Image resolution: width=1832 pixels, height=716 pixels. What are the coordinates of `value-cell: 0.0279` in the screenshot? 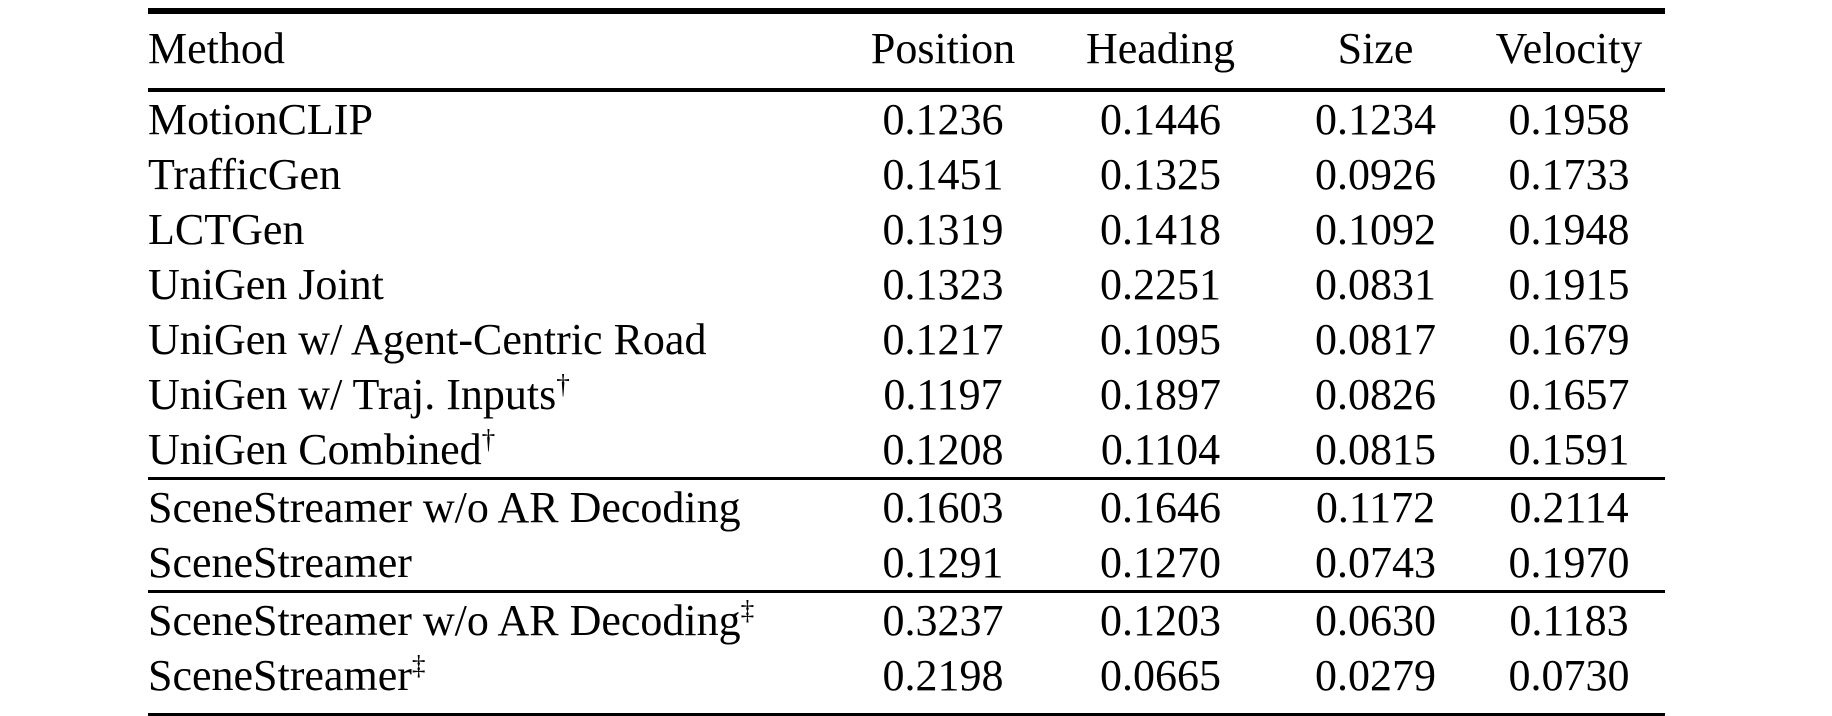 It's located at (1375, 675).